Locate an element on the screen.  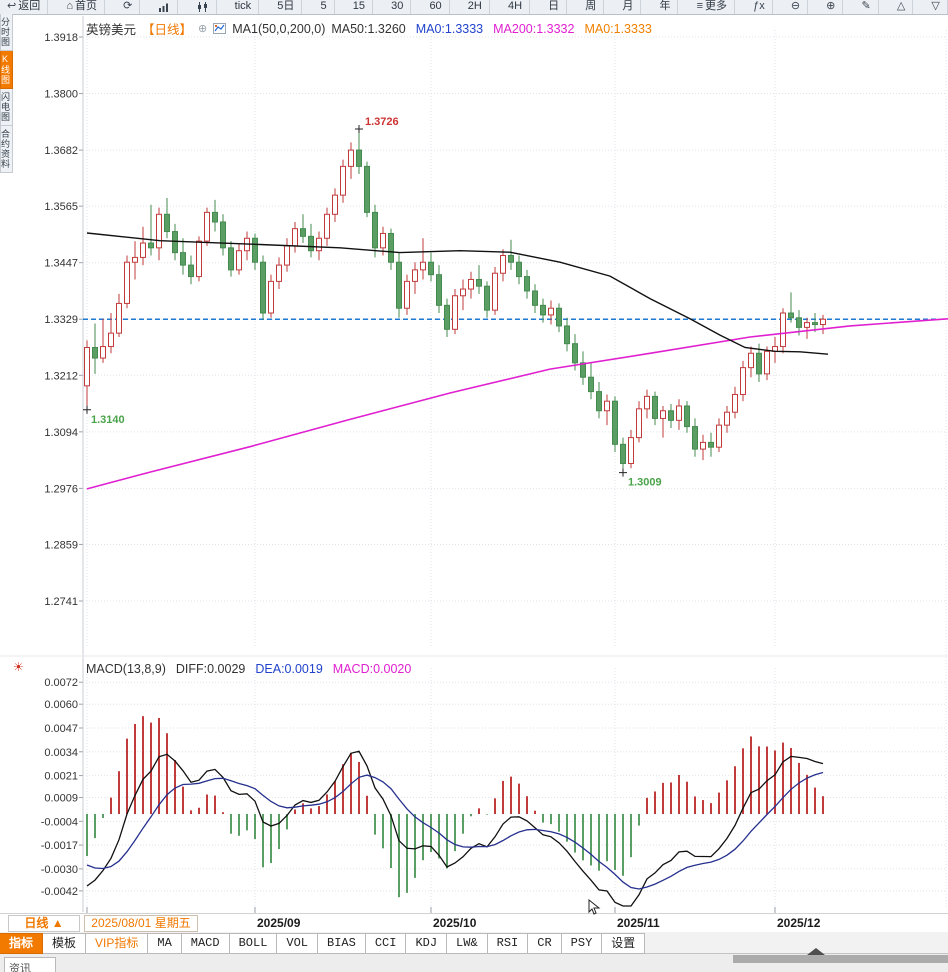
svg-text: -0.0004 is located at coordinates (59, 822).